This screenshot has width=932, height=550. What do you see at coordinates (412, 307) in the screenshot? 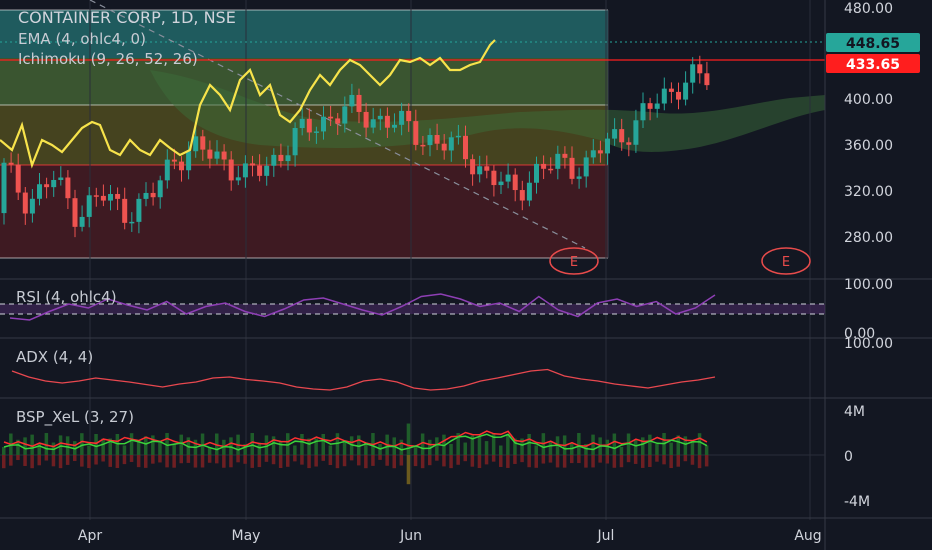
I see `rsi-pane` at bounding box center [412, 307].